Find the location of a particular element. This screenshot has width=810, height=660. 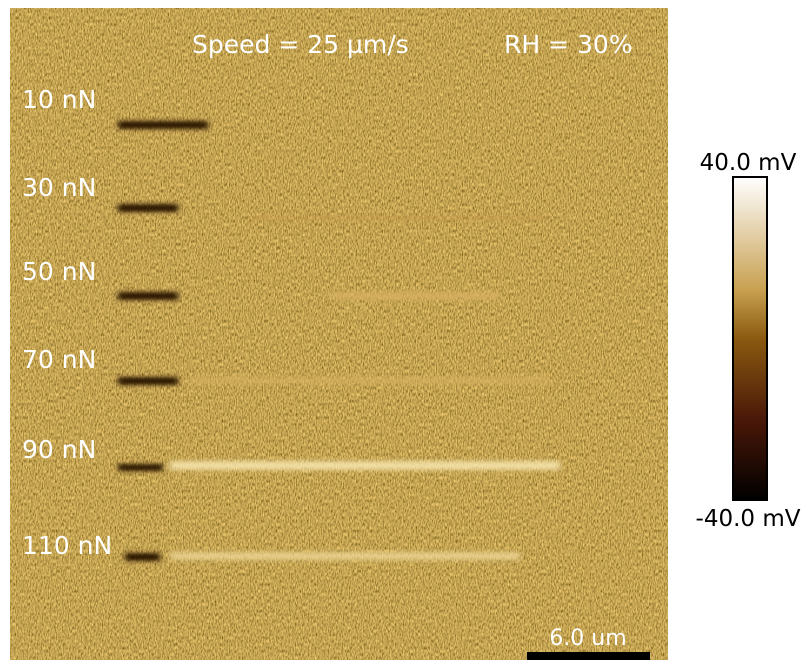

load-label: 30 nN is located at coordinates (59, 187).